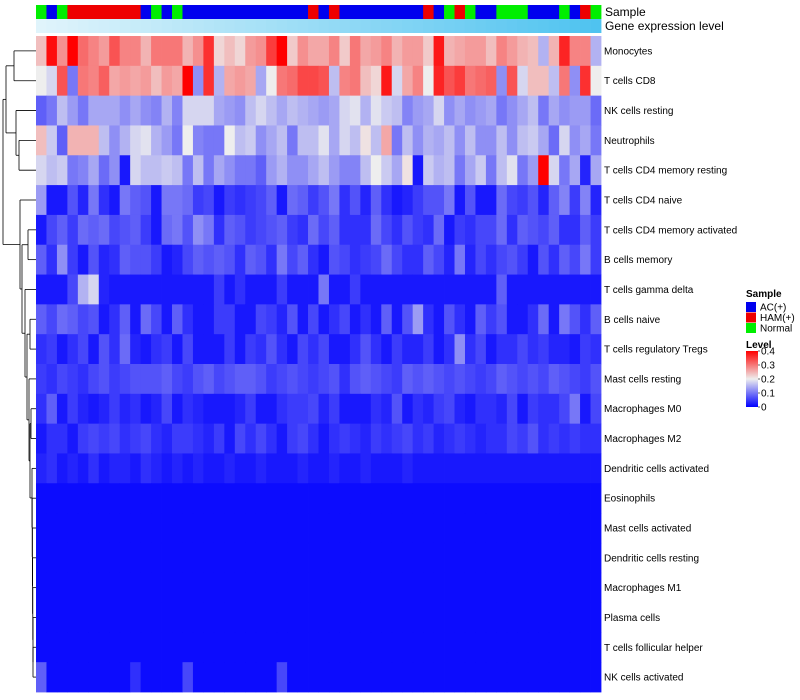 Image resolution: width=800 pixels, height=700 pixels. What do you see at coordinates (751, 317) in the screenshot?
I see `sample-legend-swatch` at bounding box center [751, 317].